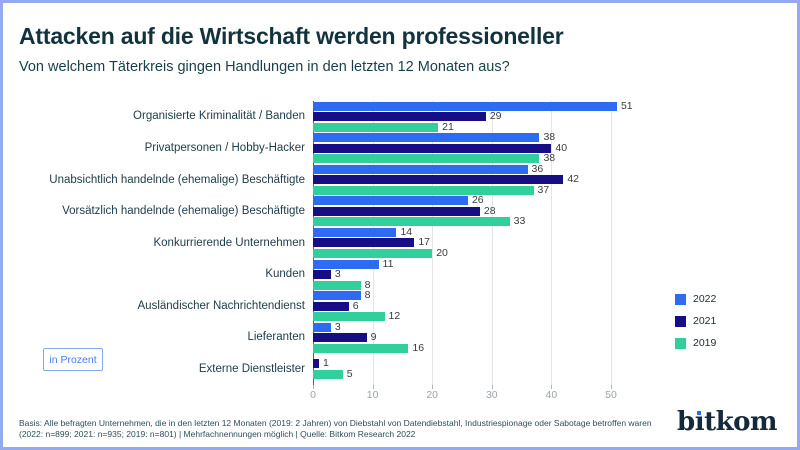 The image size is (800, 450). What do you see at coordinates (551, 395) in the screenshot?
I see `x-tick-label: 40` at bounding box center [551, 395].